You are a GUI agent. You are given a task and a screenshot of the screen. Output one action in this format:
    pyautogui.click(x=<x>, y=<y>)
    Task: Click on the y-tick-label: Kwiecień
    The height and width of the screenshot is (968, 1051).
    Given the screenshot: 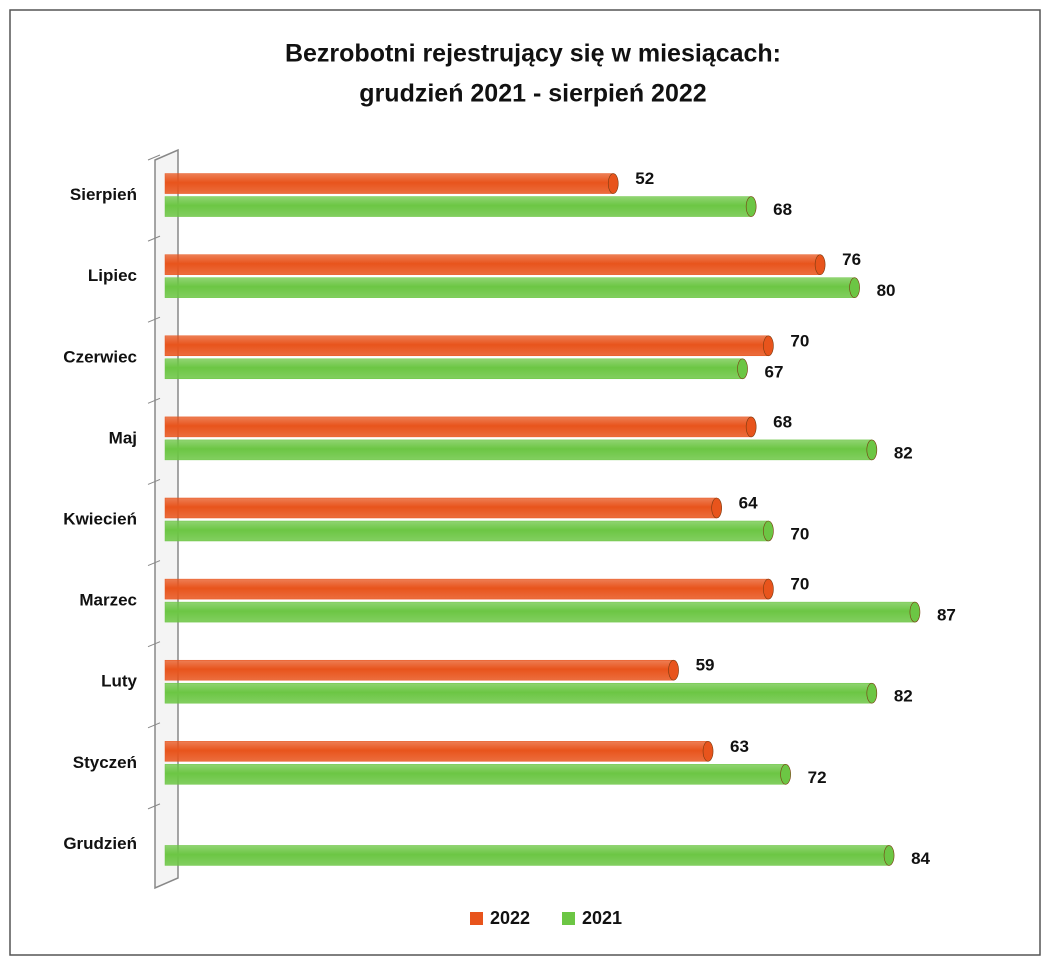 What is the action you would take?
    pyautogui.click(x=100, y=518)
    